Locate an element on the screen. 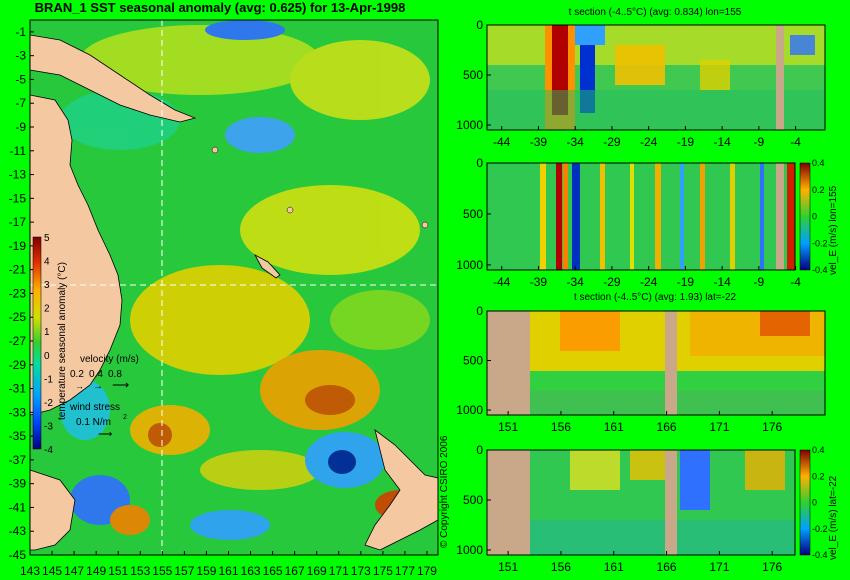 The image size is (850, 580). wind-key-value: 0.1 N/m is located at coordinates (93, 422).